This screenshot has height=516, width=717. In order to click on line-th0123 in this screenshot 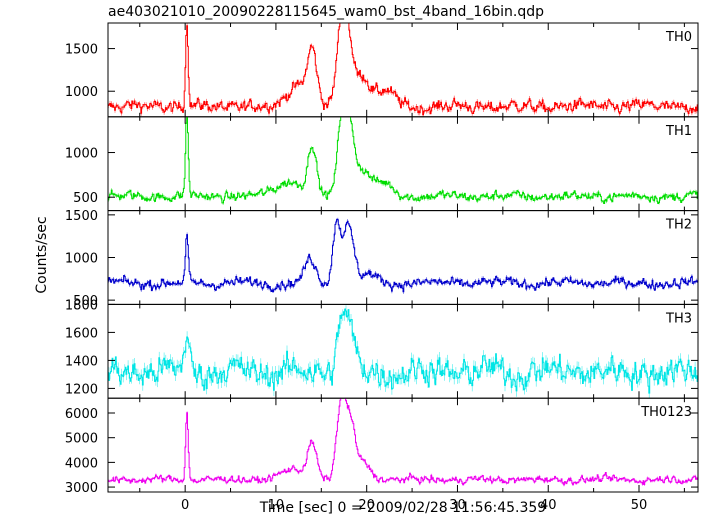, I will do `click(403, 442)`.